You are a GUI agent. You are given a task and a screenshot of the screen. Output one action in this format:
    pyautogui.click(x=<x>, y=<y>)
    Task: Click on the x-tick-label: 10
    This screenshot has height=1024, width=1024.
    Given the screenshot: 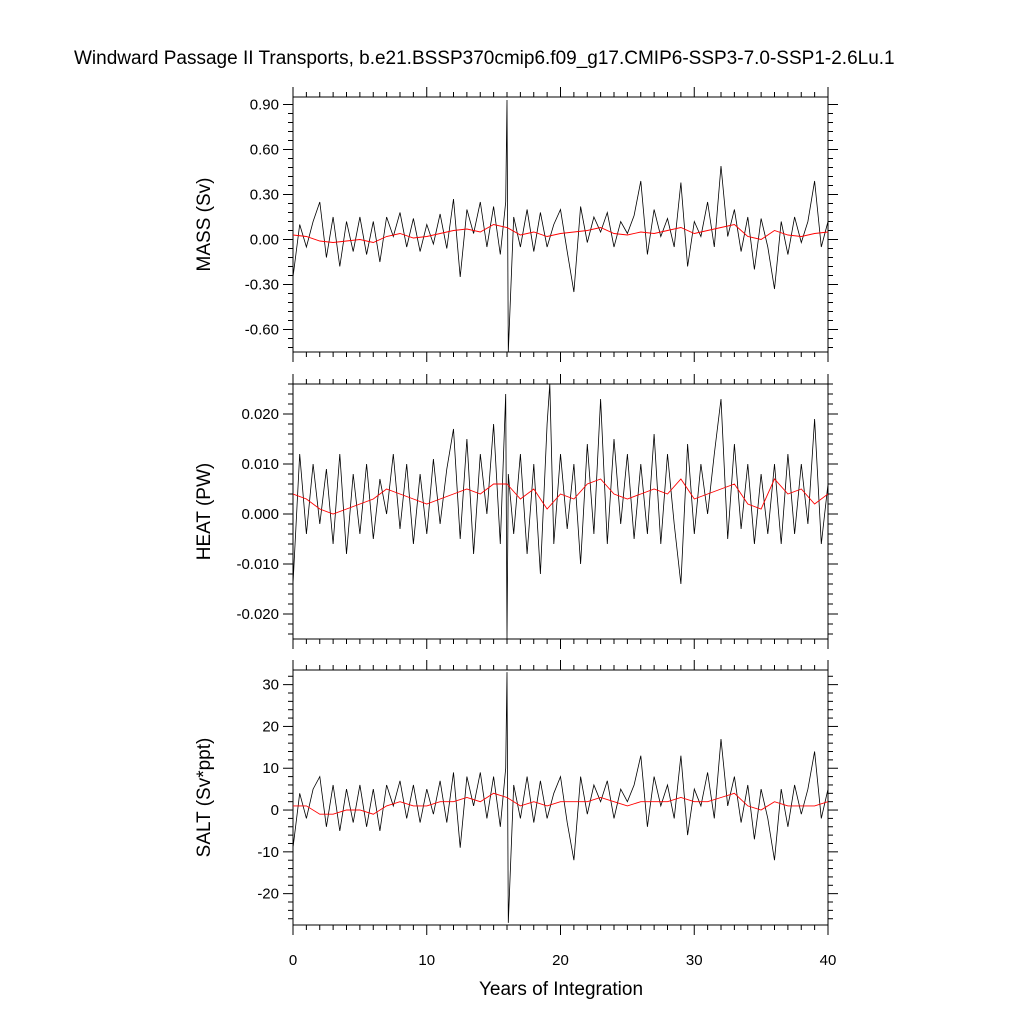 What is the action you would take?
    pyautogui.click(x=426, y=960)
    